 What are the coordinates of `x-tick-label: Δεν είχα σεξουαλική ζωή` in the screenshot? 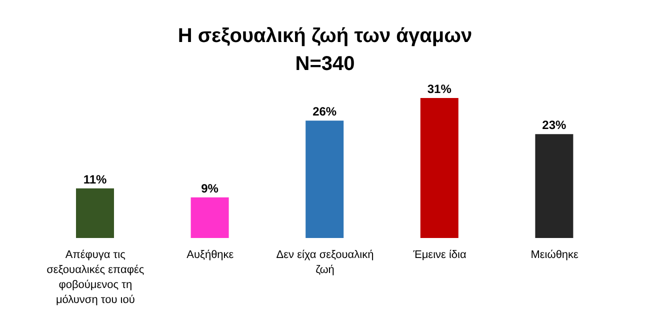 It's located at (325, 262).